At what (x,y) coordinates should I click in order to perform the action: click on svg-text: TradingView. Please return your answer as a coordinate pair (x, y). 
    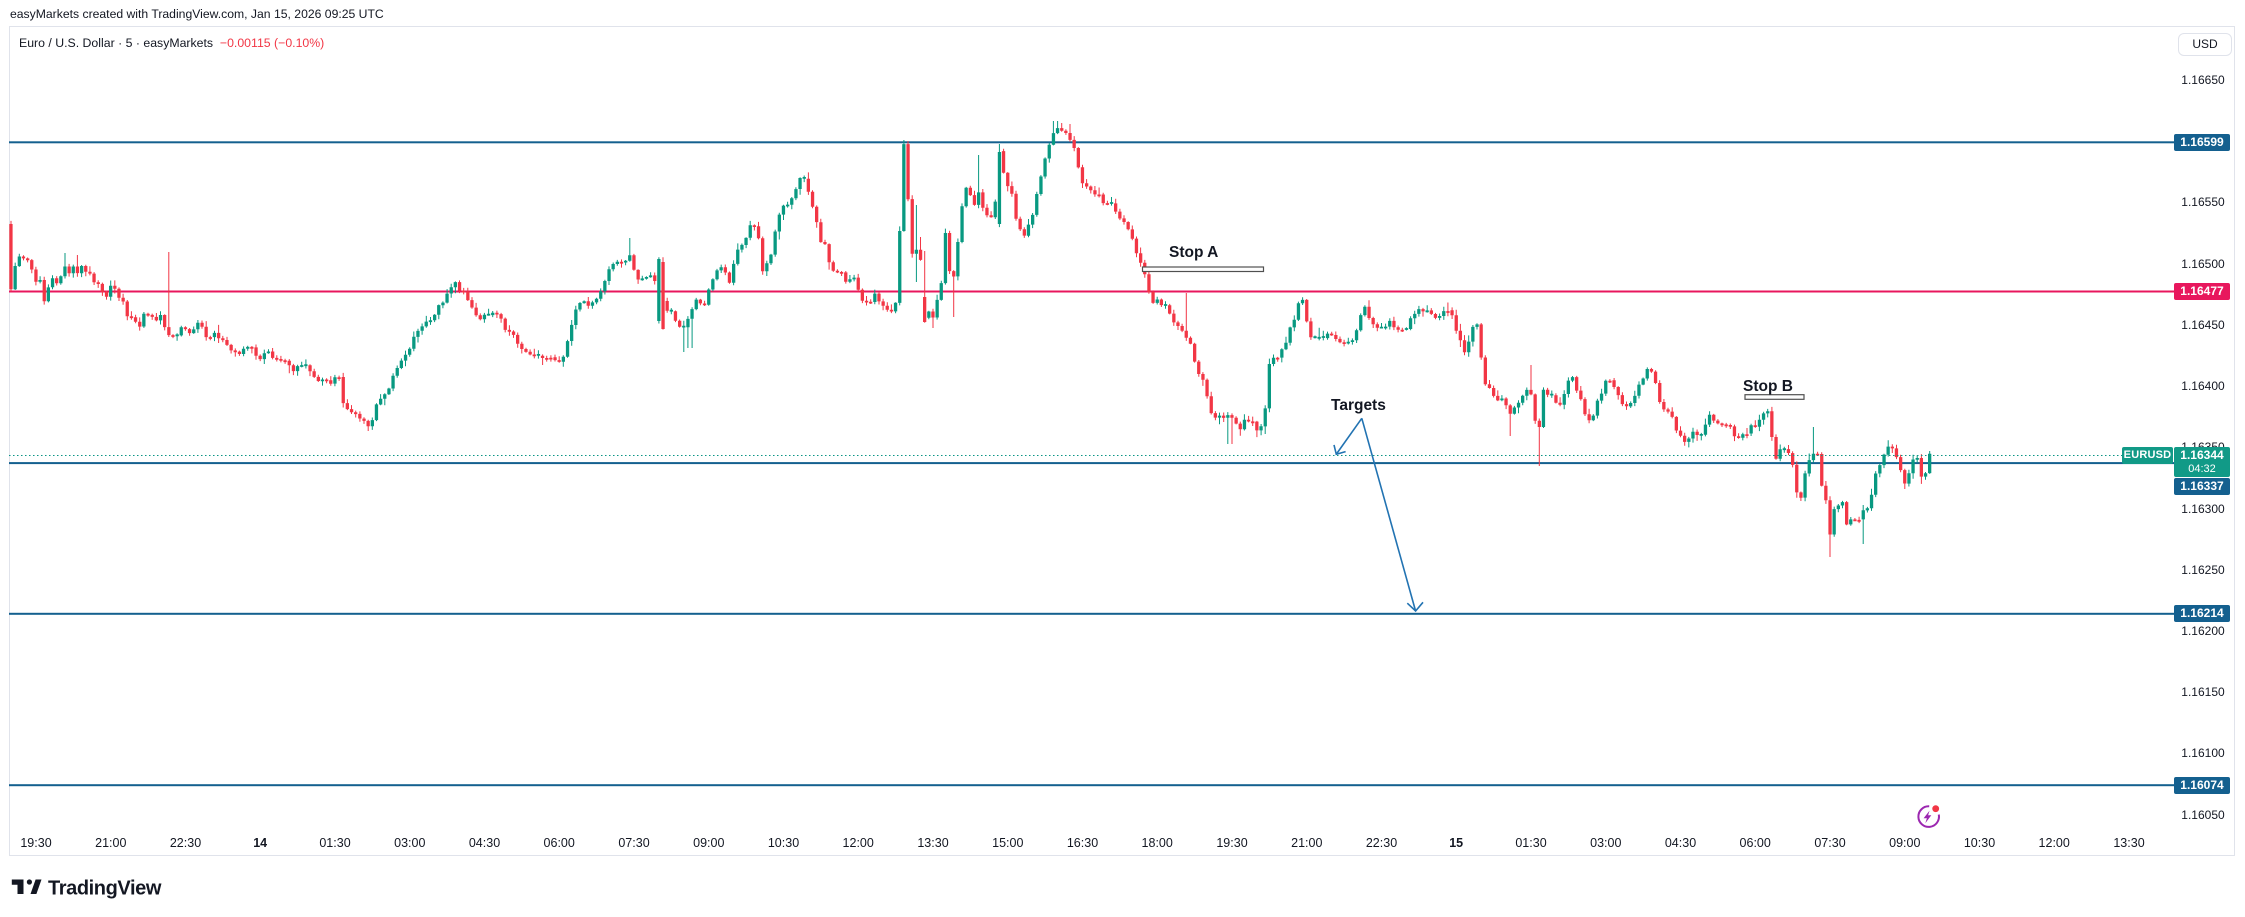
    Looking at the image, I should click on (105, 889).